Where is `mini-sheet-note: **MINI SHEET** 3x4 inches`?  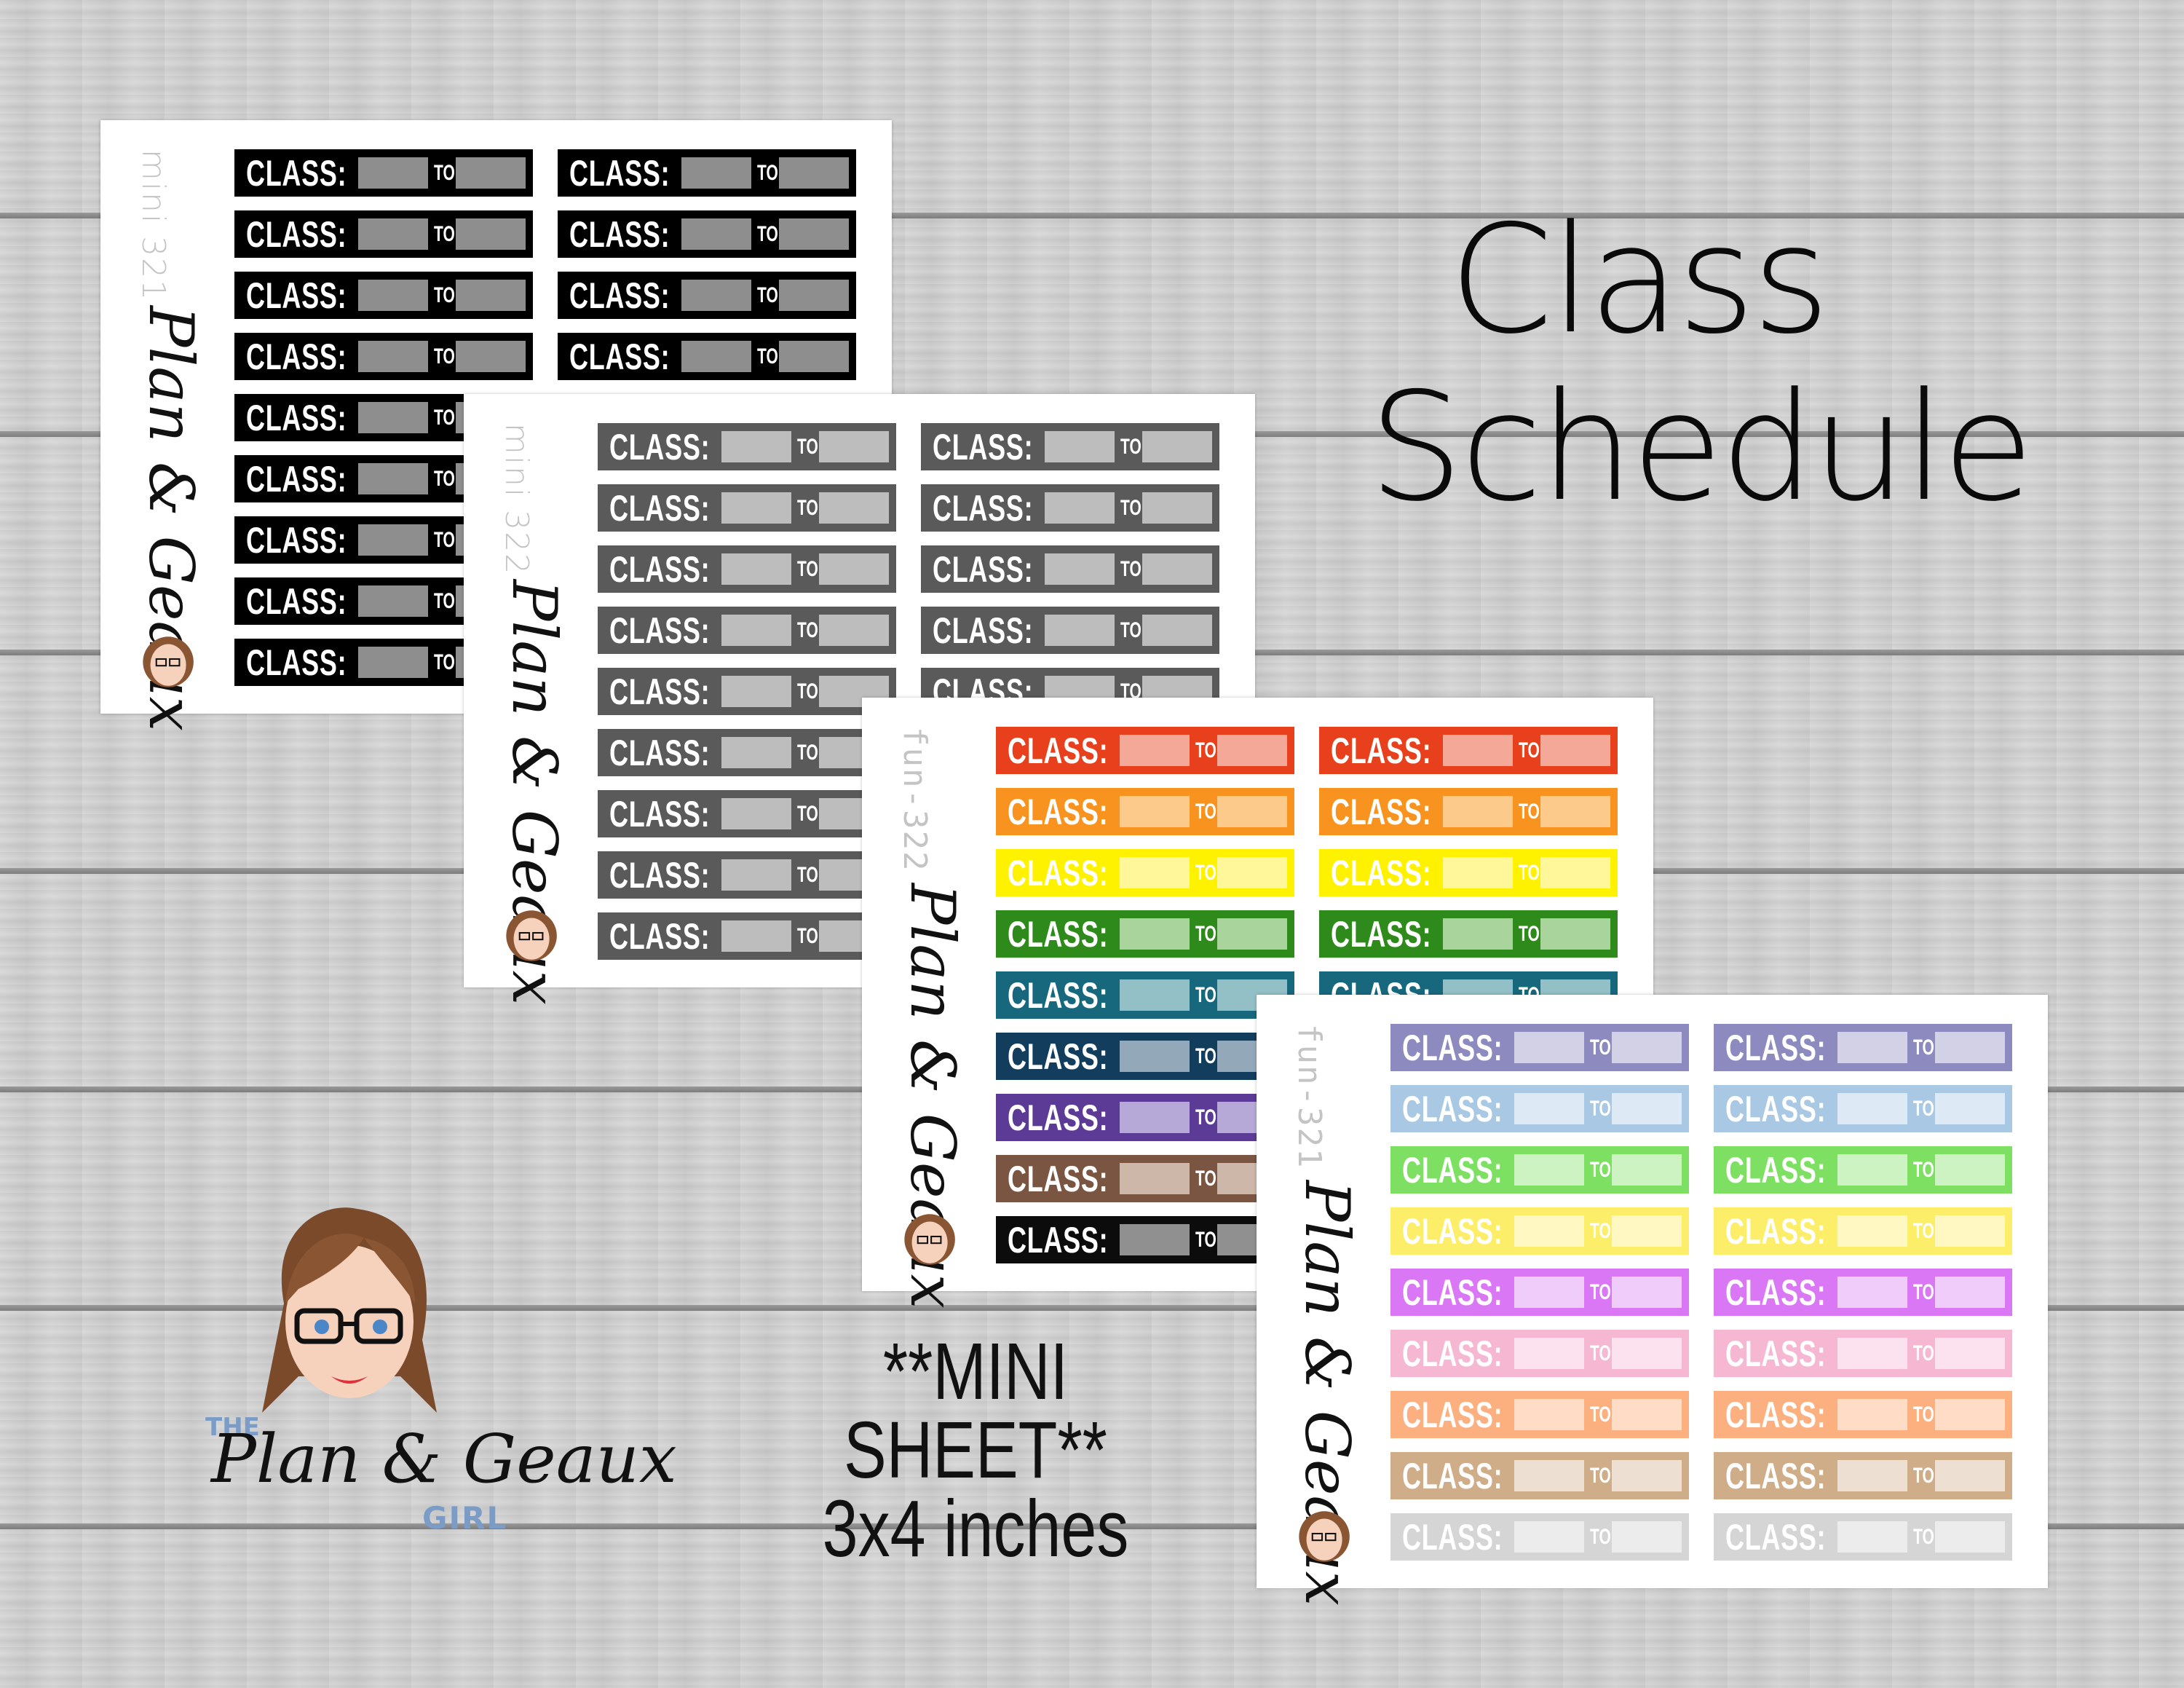
mini-sheet-note: **MINI SHEET** 3x4 inches is located at coordinates (975, 1448).